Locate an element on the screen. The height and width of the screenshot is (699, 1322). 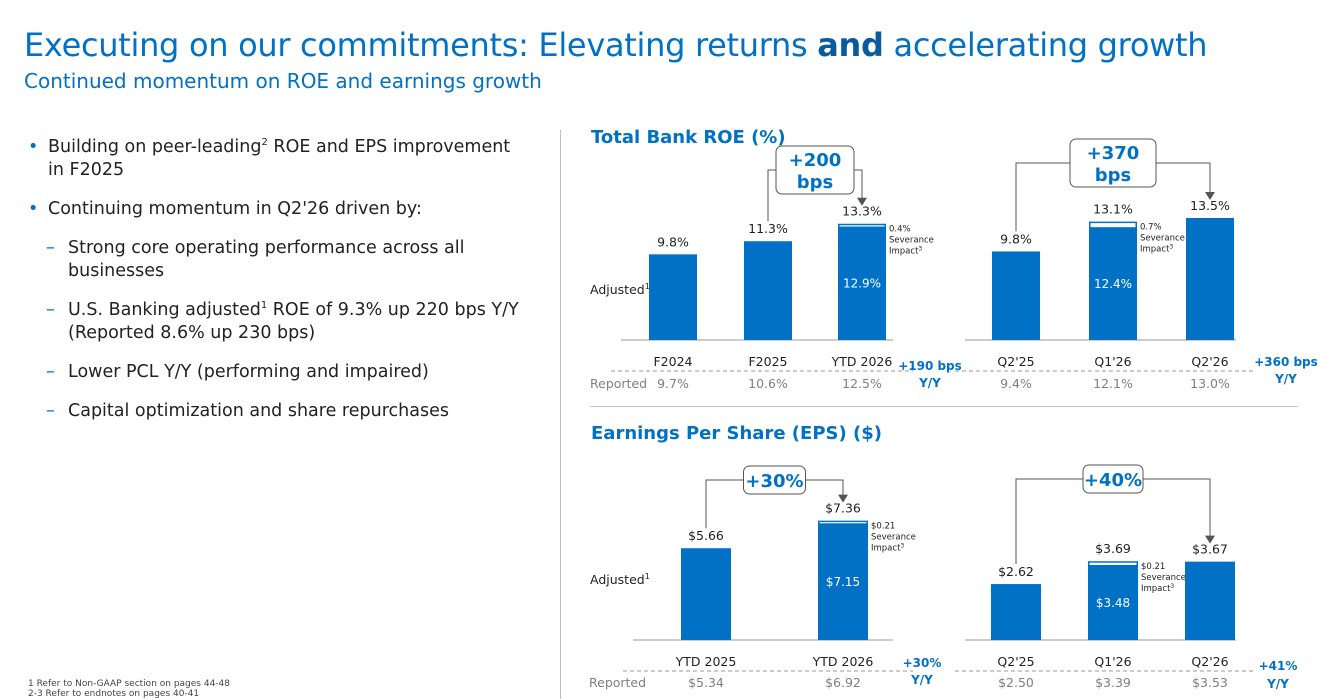
roe-quarterly-callout-right is located at coordinates (1183, 178).